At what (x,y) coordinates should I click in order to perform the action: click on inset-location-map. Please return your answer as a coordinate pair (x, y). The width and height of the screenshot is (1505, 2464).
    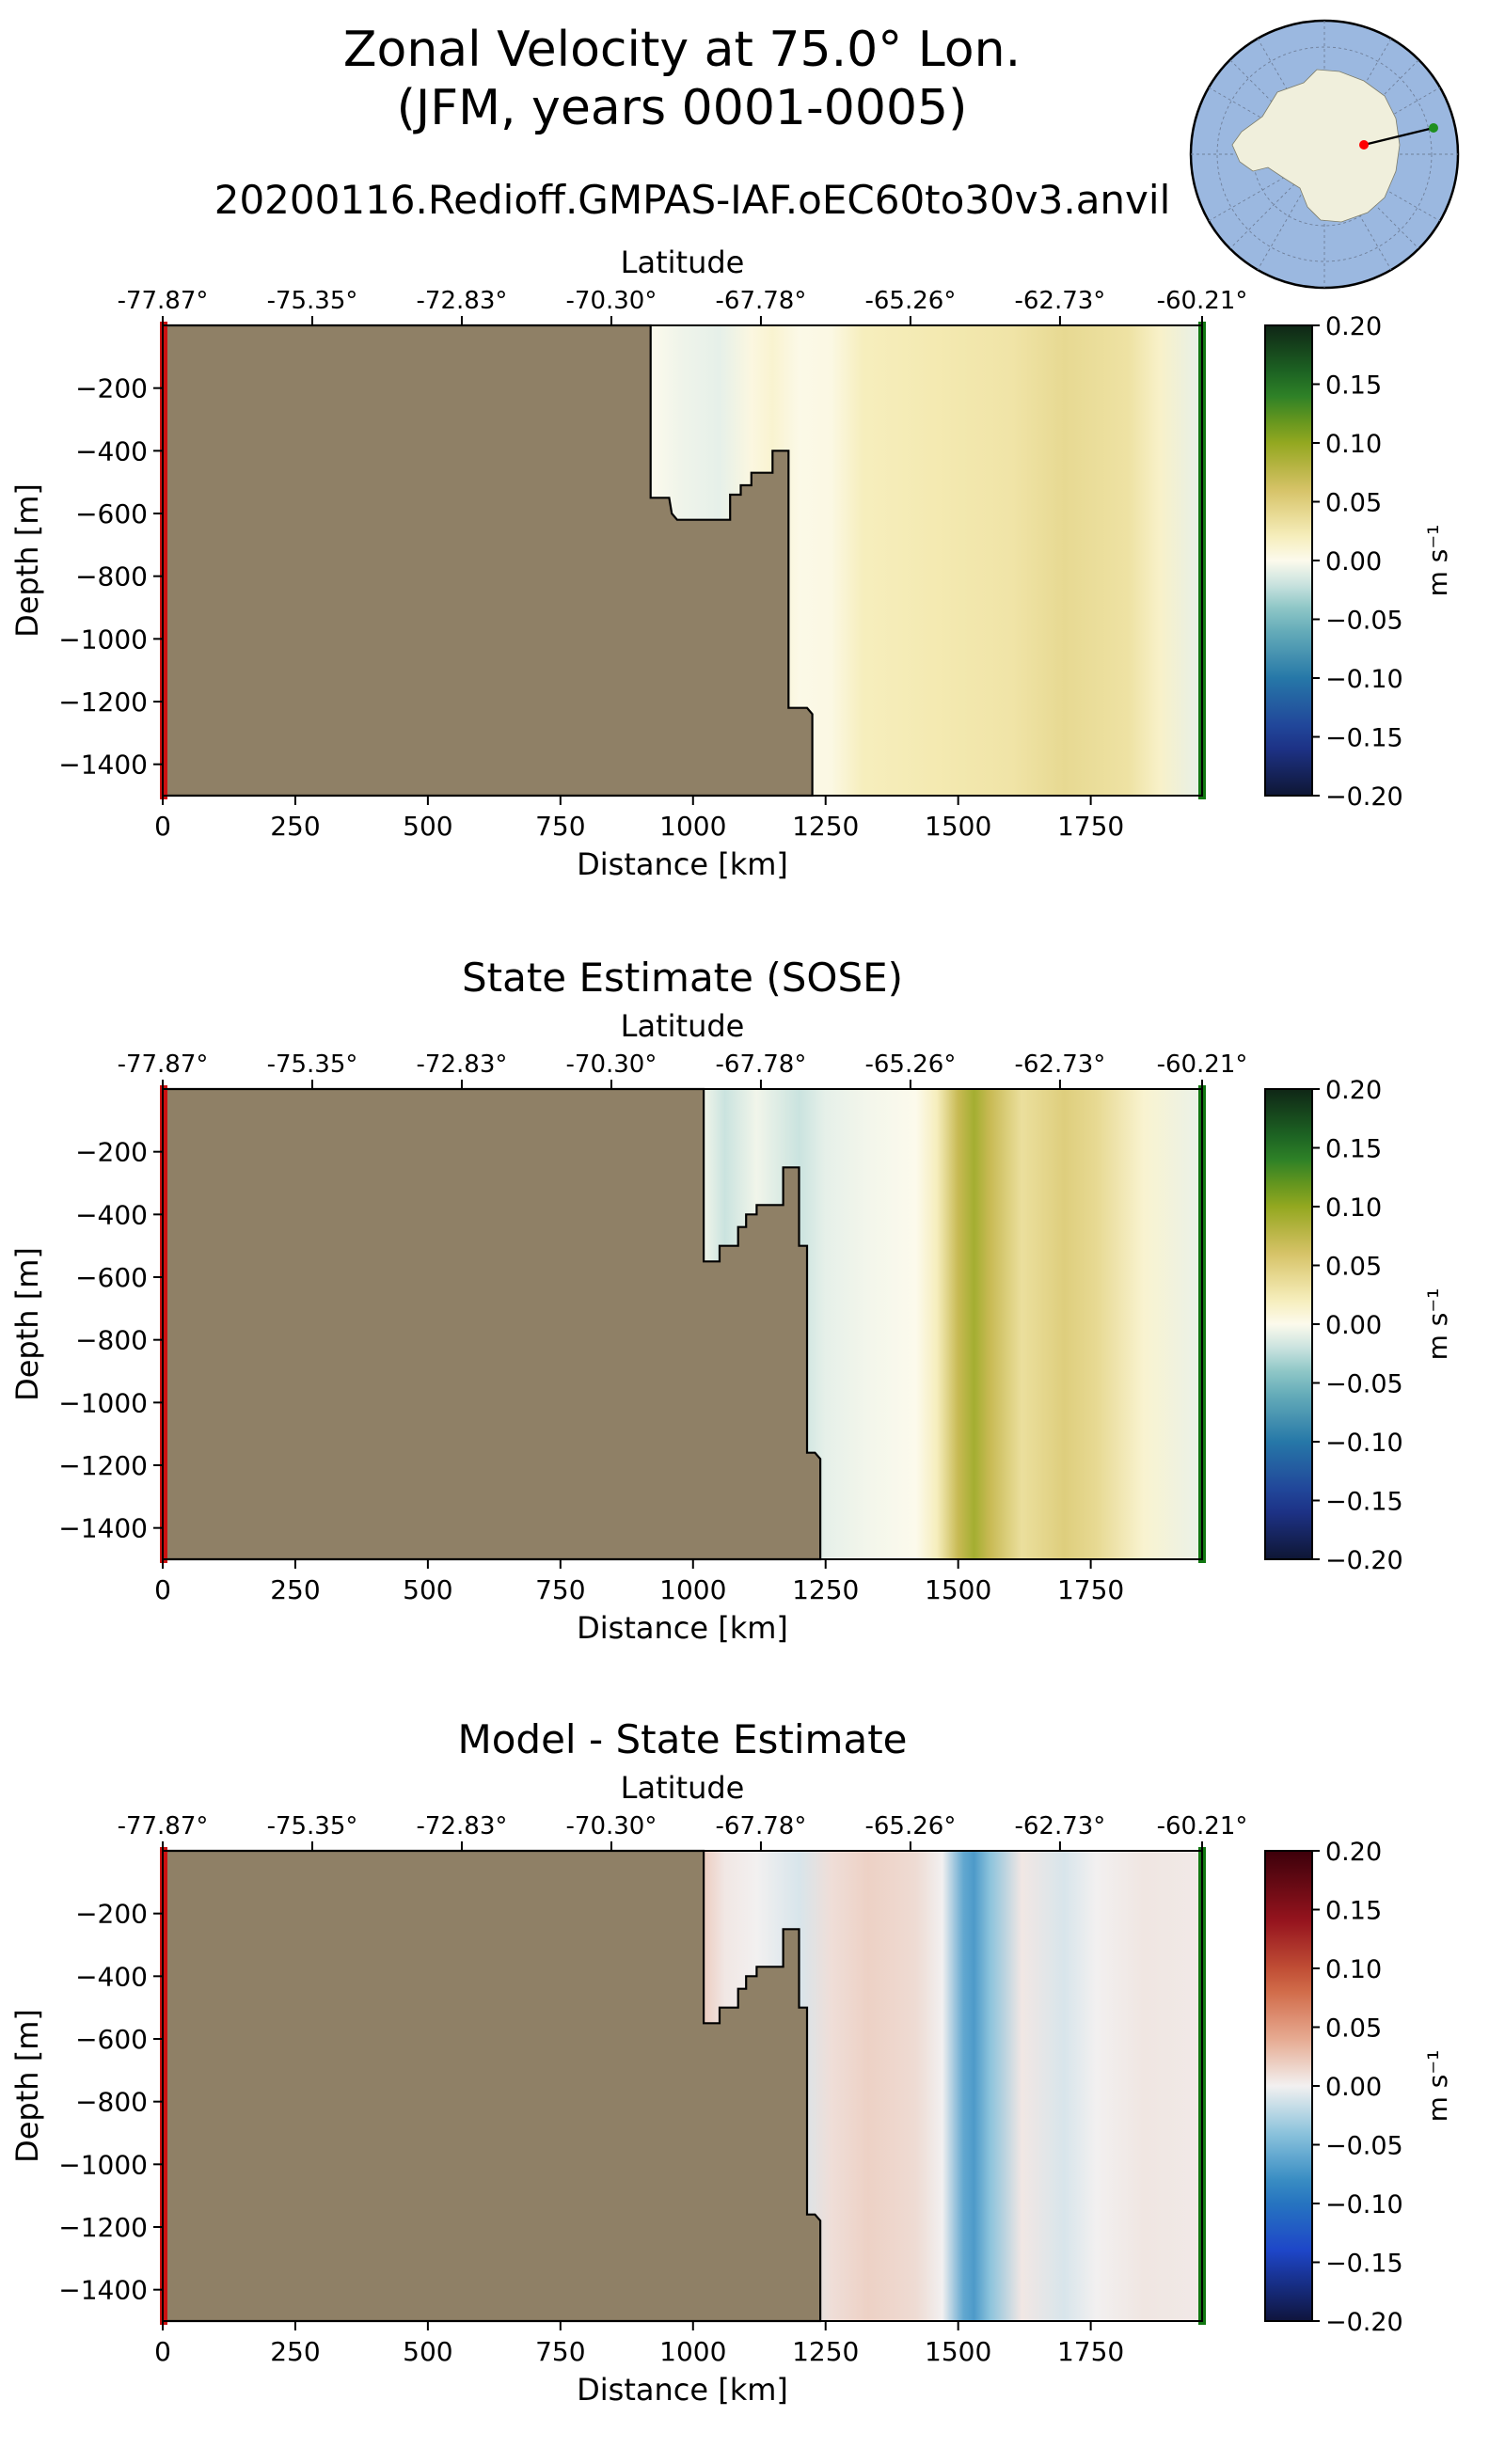
    Looking at the image, I should click on (1325, 154).